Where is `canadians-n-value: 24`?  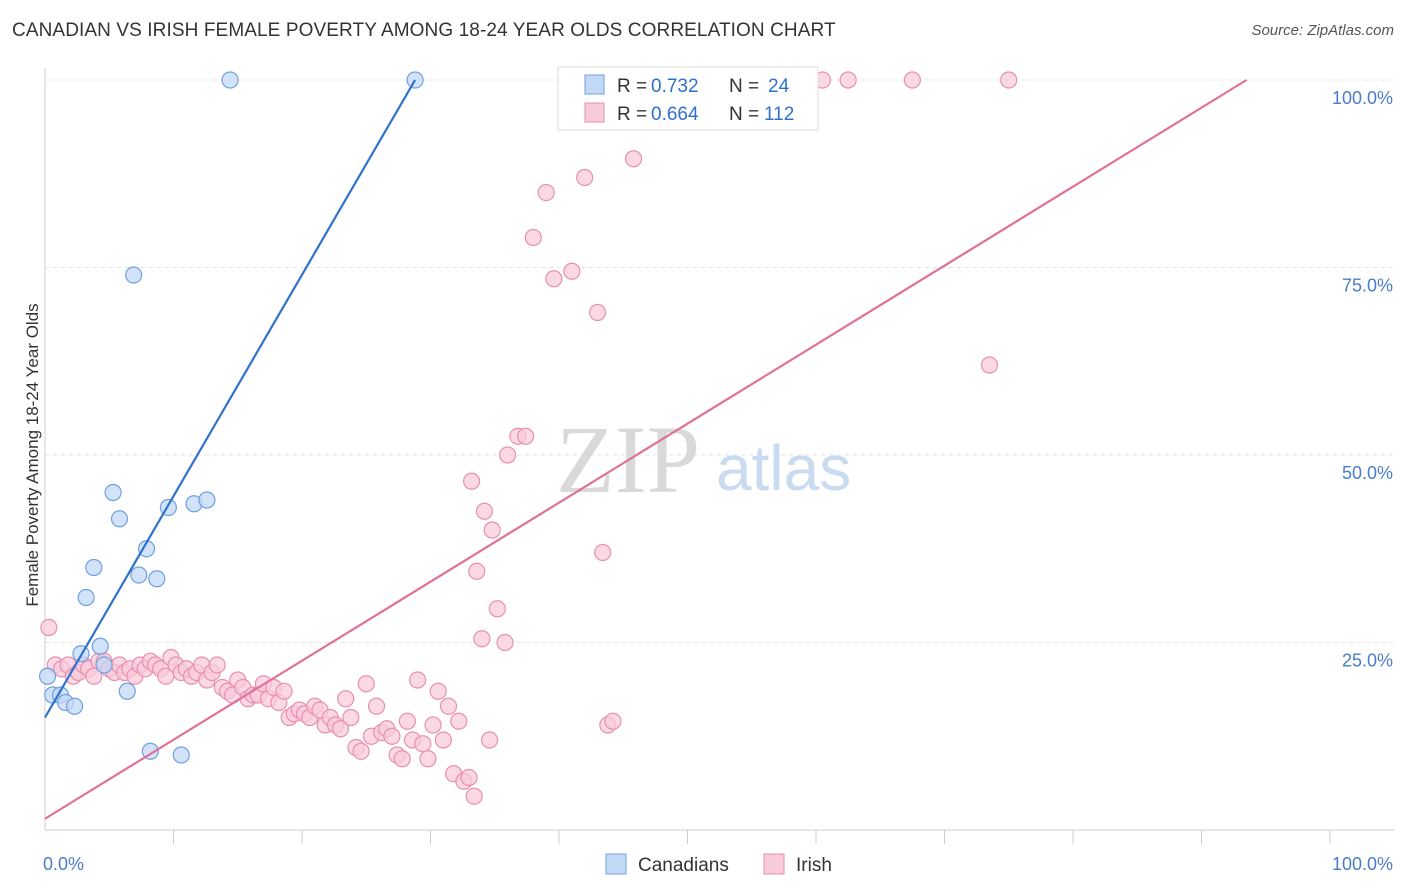 canadians-n-value: 24 is located at coordinates (779, 86).